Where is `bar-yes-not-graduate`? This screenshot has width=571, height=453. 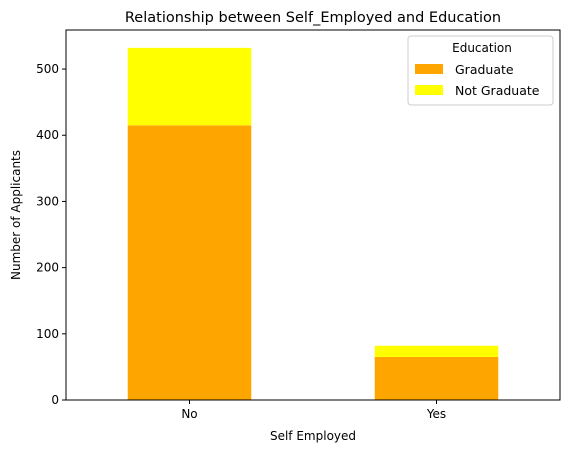 bar-yes-not-graduate is located at coordinates (436, 351).